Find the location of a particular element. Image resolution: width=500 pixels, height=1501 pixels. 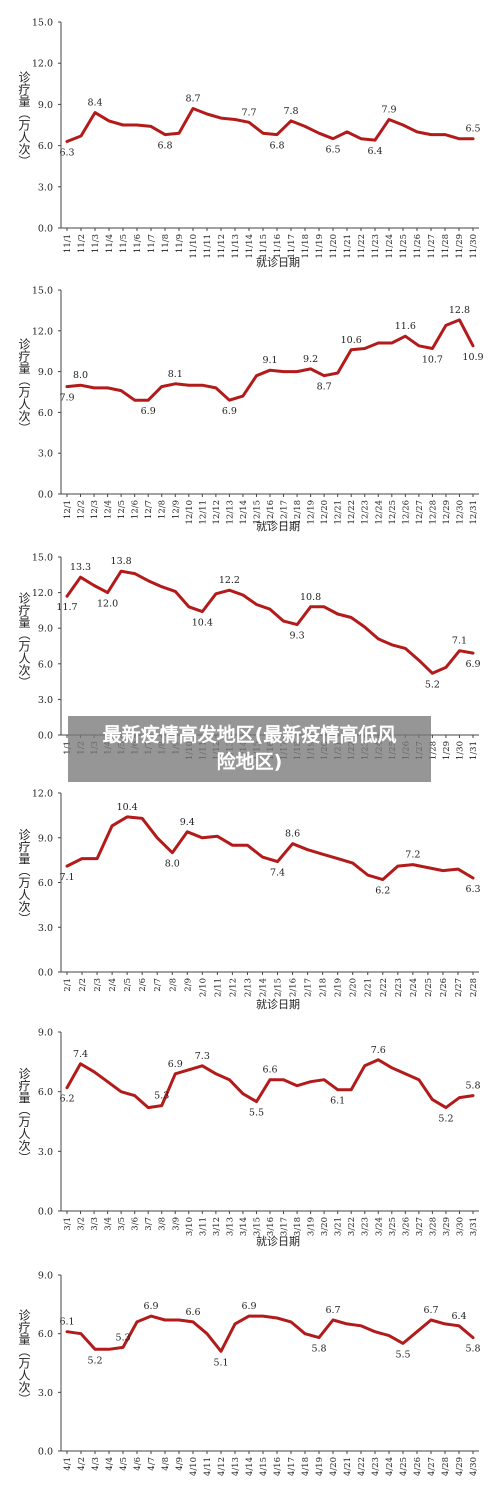

x-tick-label: 3/12 is located at coordinates (217, 1226).